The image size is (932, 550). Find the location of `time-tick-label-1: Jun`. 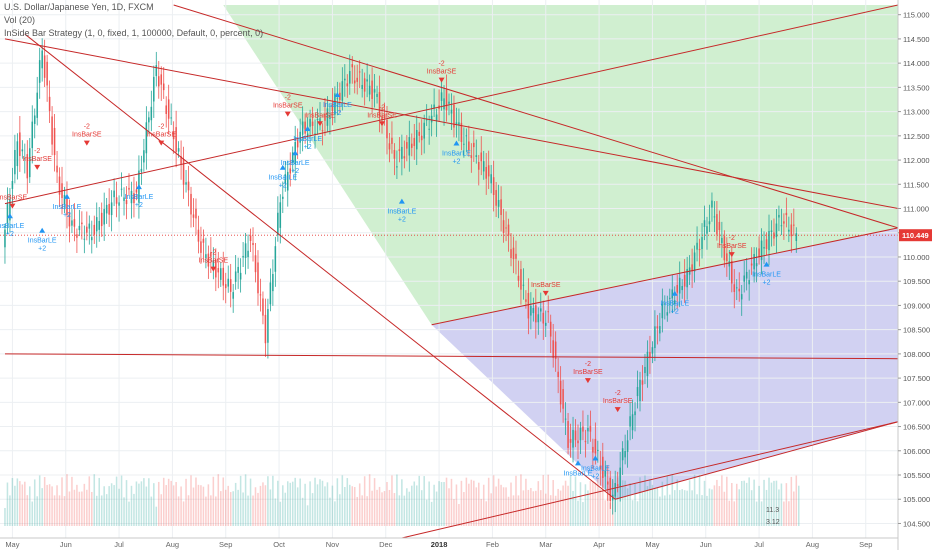

time-tick-label-1: Jun is located at coordinates (66, 544).